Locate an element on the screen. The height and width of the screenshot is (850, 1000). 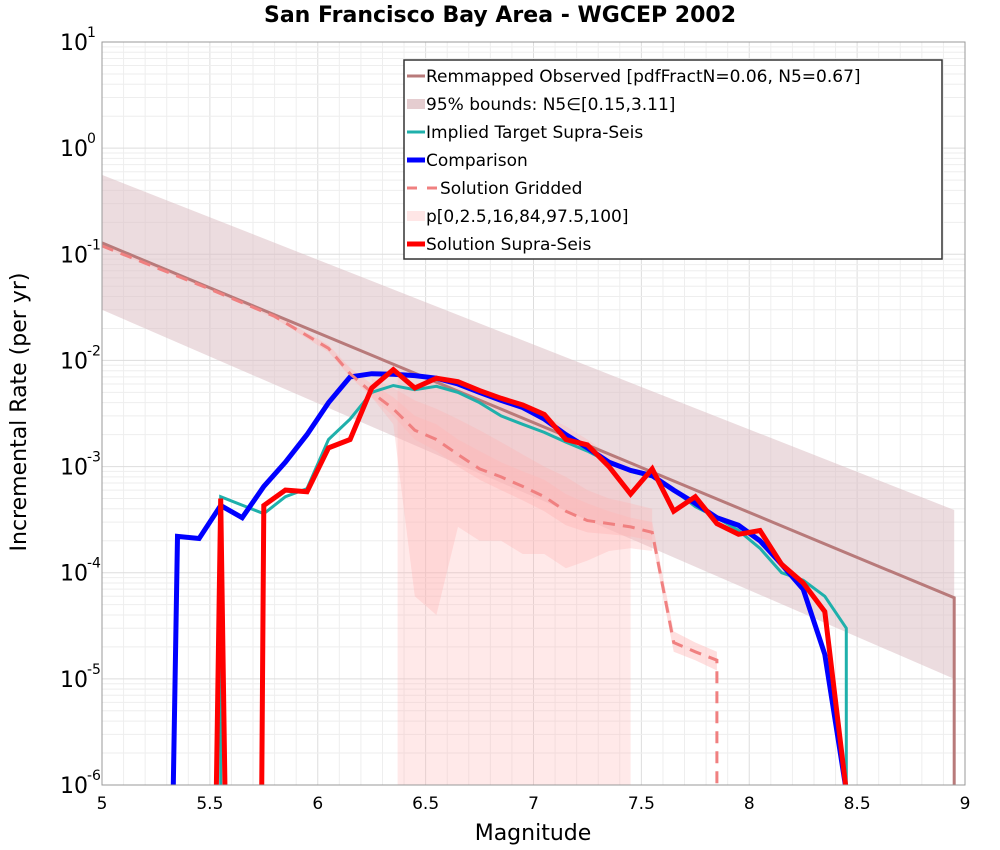
chart-title: San Francisco Bay Area - WGCEP 2002 is located at coordinates (500, 15).